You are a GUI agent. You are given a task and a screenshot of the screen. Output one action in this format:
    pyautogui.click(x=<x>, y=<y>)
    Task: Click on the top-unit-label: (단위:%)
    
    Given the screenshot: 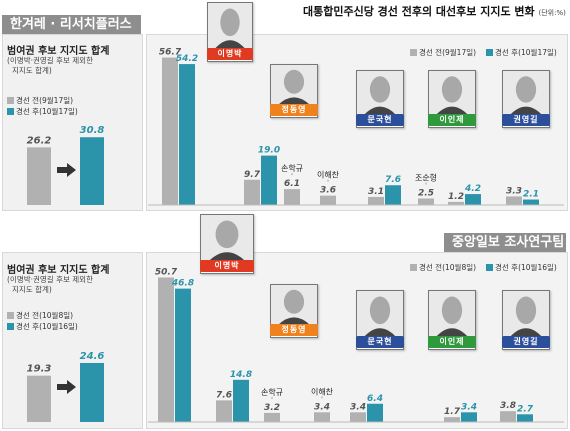 What is the action you would take?
    pyautogui.click(x=552, y=13)
    